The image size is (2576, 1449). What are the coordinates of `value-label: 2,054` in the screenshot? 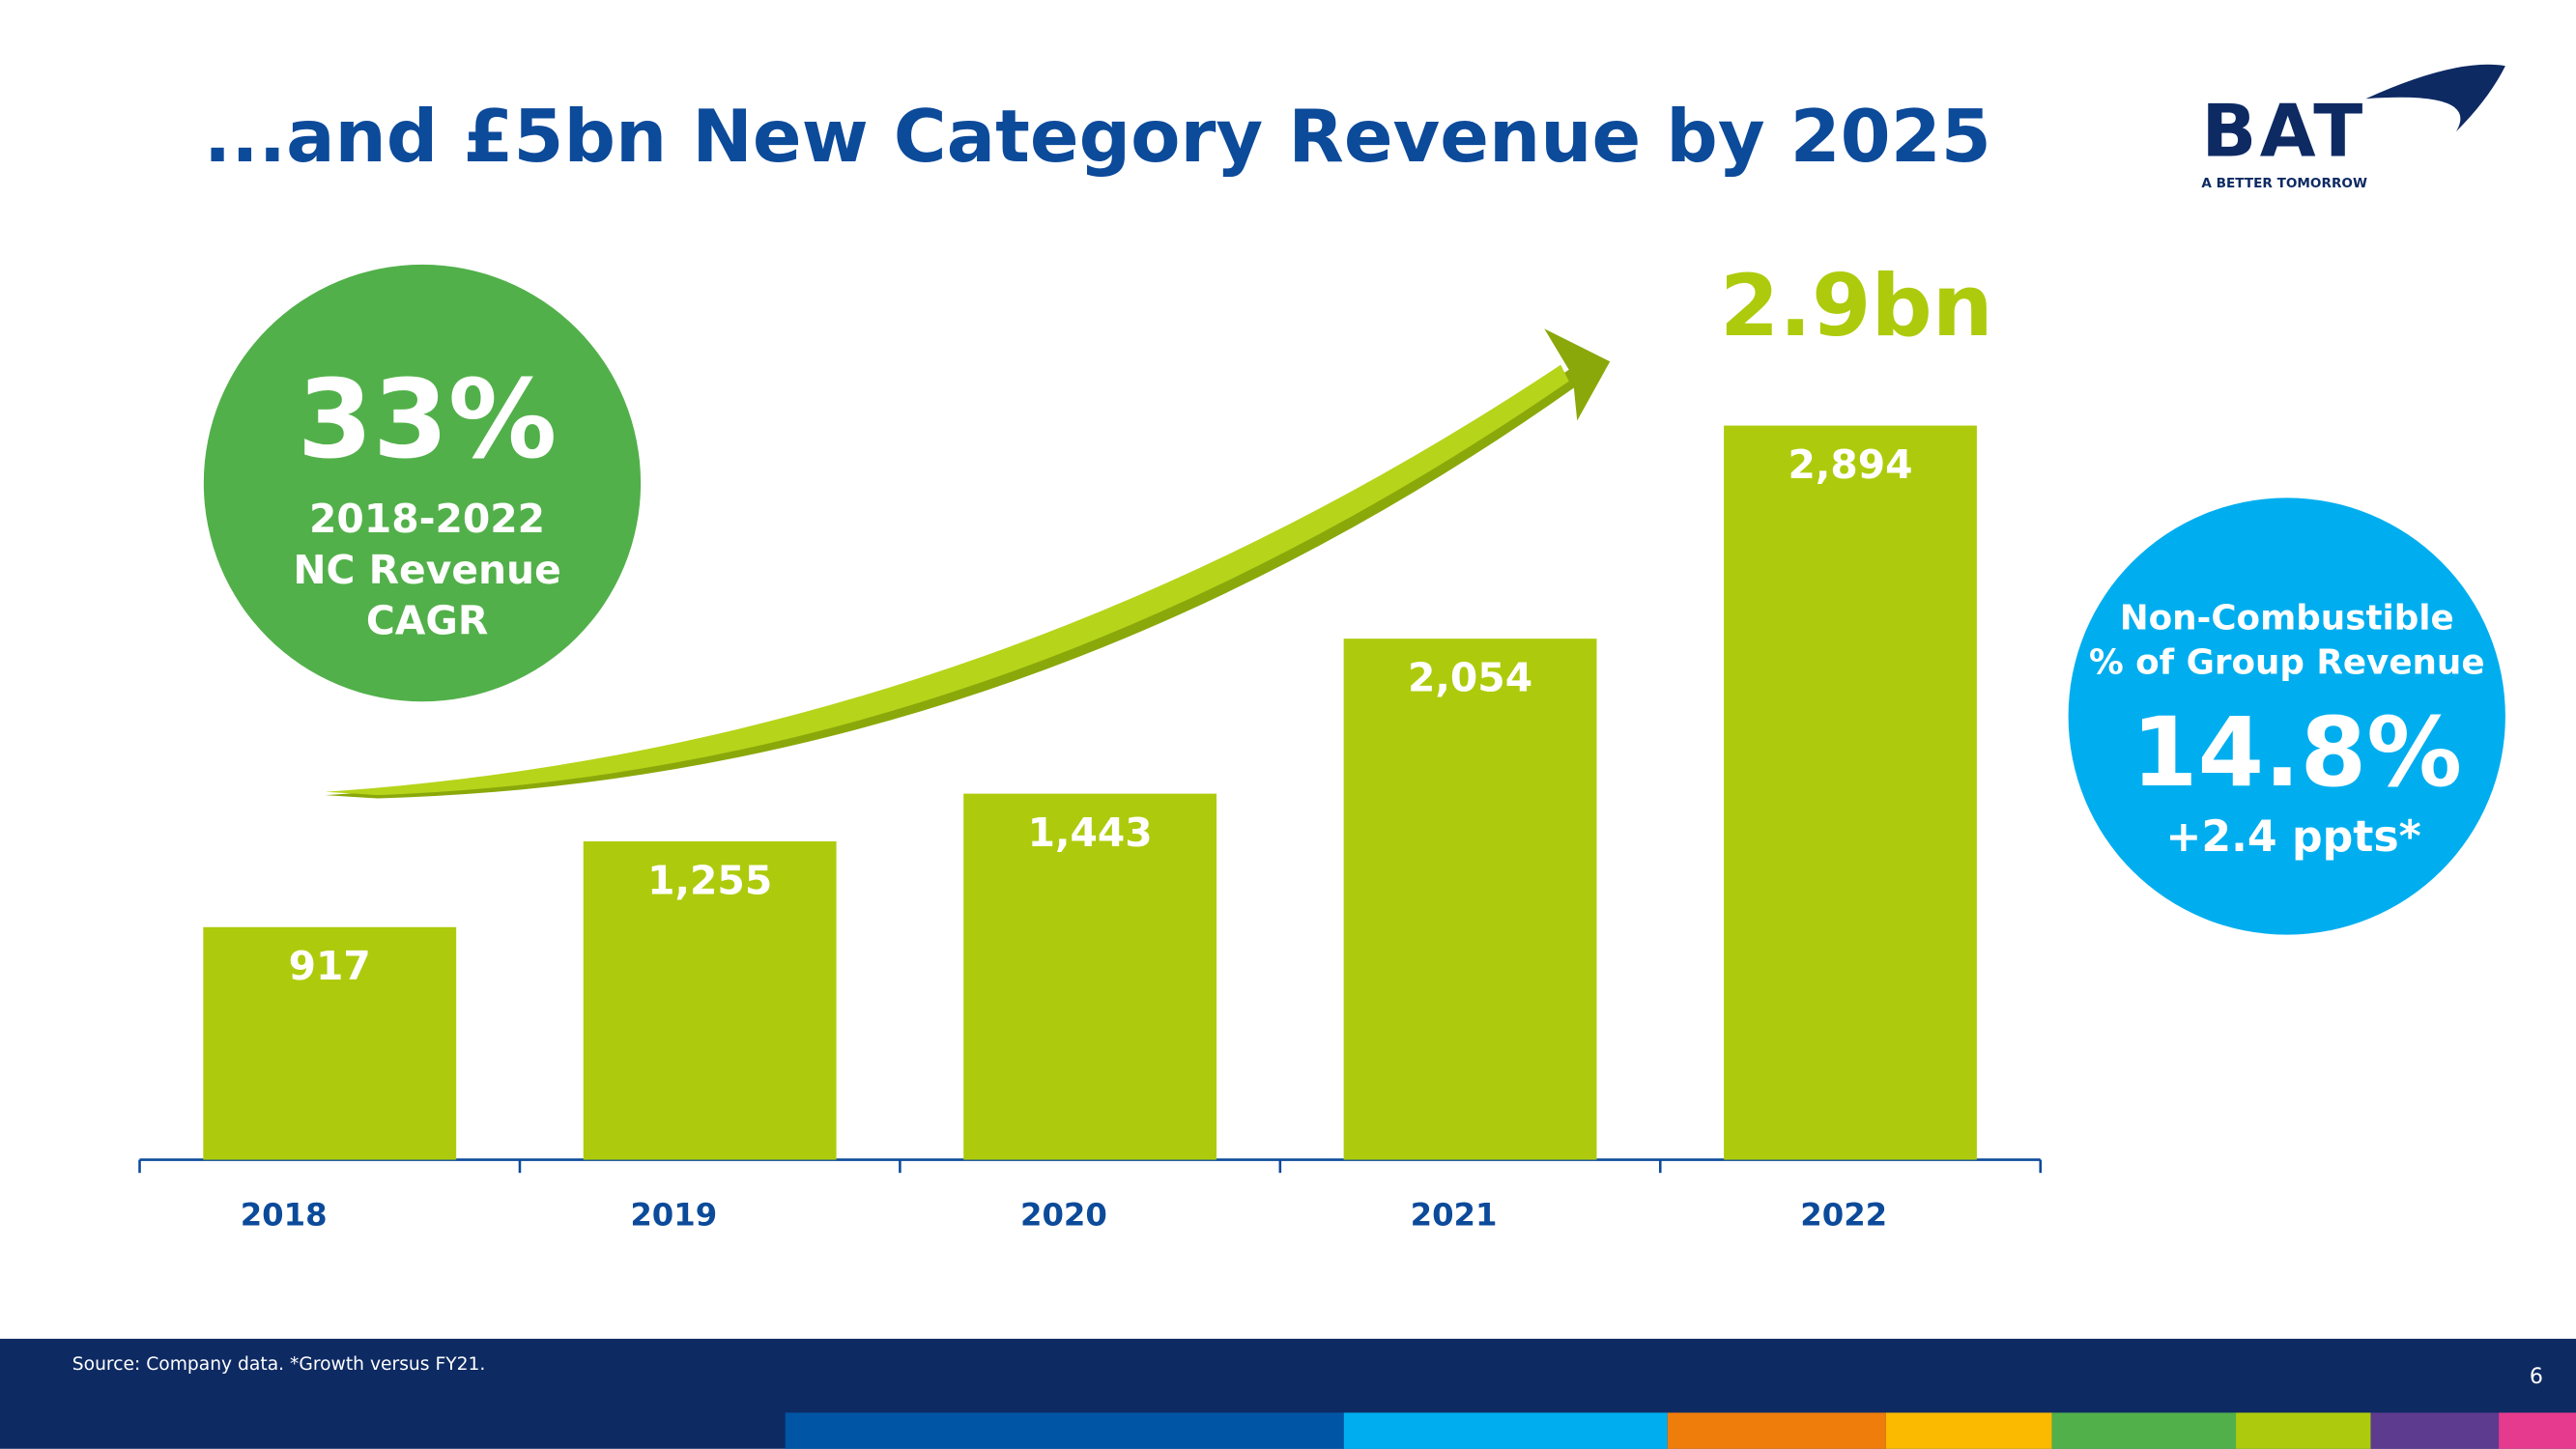 It's located at (1470, 678).